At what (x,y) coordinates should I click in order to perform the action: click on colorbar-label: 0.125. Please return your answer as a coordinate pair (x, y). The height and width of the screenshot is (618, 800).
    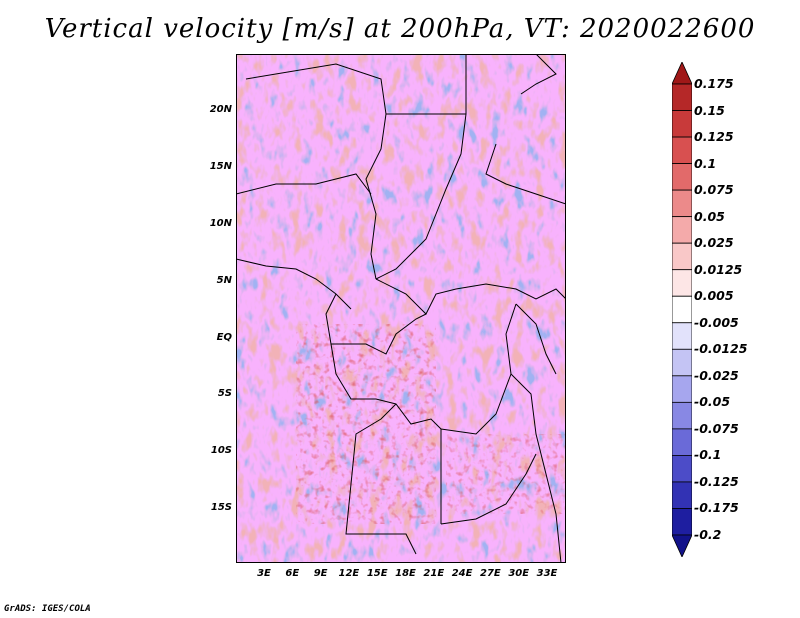
    Looking at the image, I should click on (714, 137).